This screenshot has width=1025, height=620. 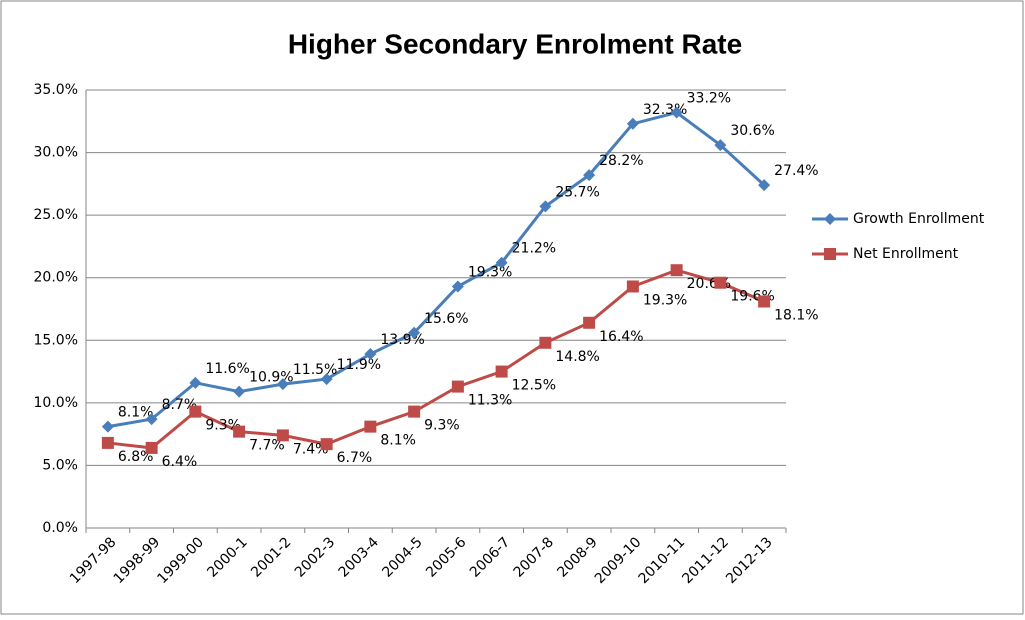 I want to click on data-label: 32.3%, so click(x=665, y=110).